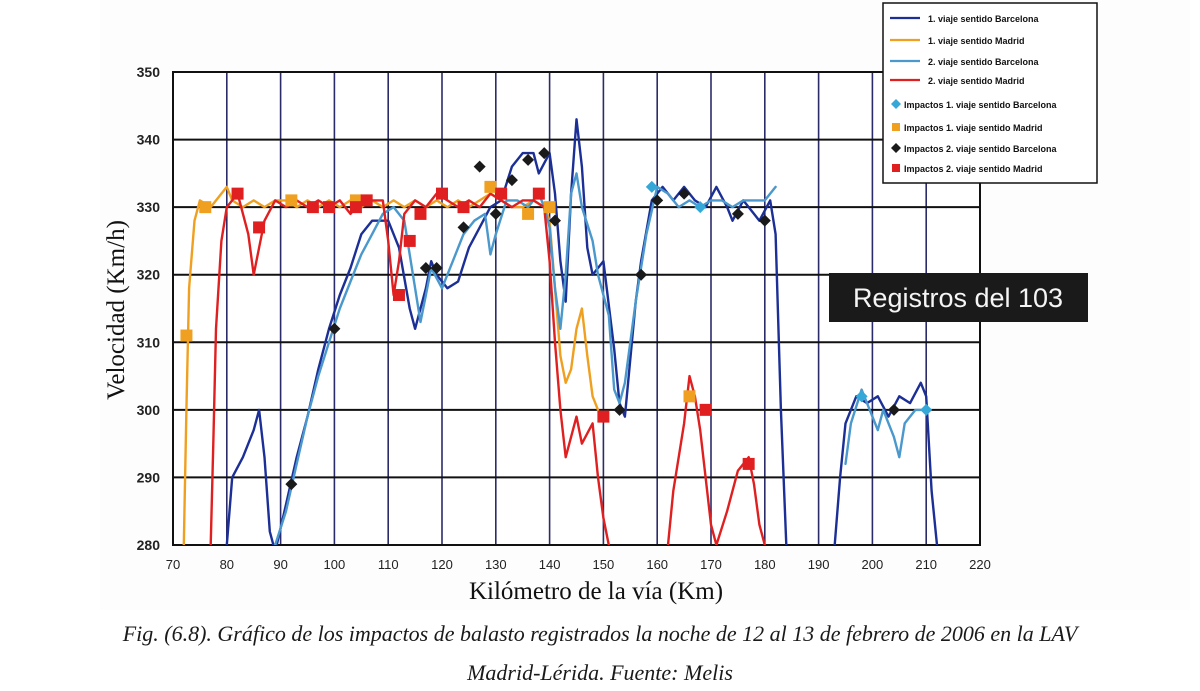 This screenshot has width=1200, height=691. Describe the element at coordinates (657, 564) in the screenshot. I see `x-tick-label: 160` at that location.